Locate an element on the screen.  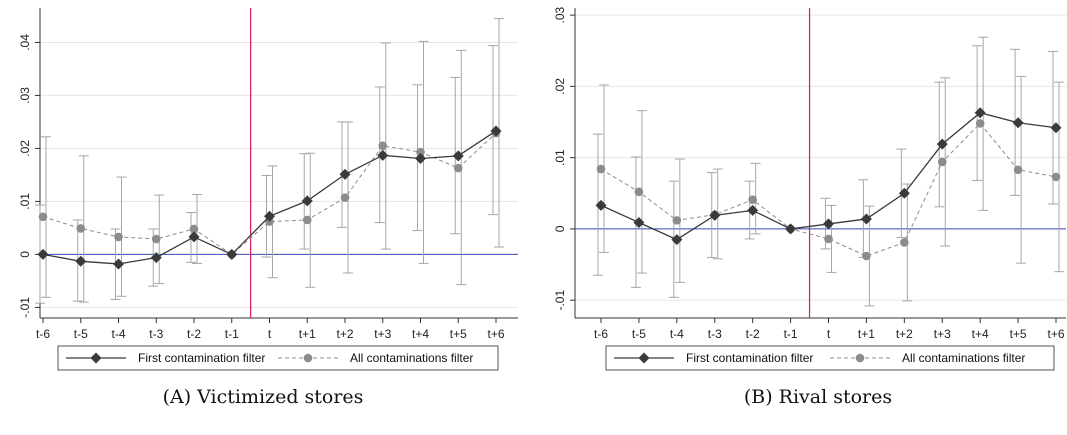
panel-caption: (B) Rival stores is located at coordinates (818, 397).